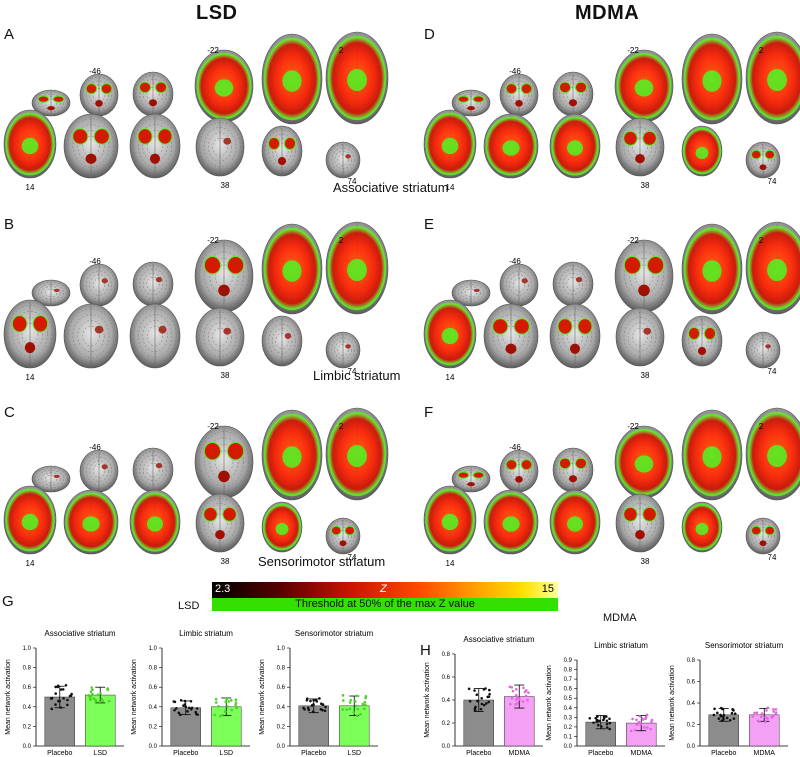 This screenshot has height=757, width=800. What do you see at coordinates (79, 633) in the screenshot?
I see `chart-title: Associative striatum` at bounding box center [79, 633].